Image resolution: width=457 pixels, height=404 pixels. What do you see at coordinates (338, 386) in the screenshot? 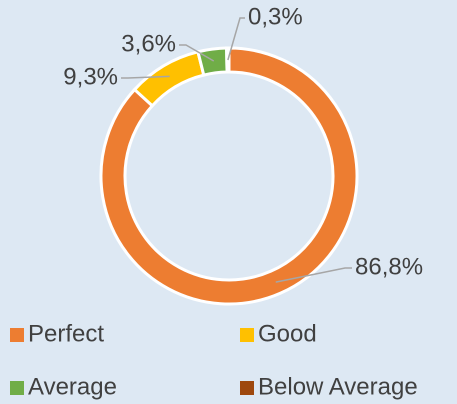
I see `legend-label: Below Average` at bounding box center [338, 386].